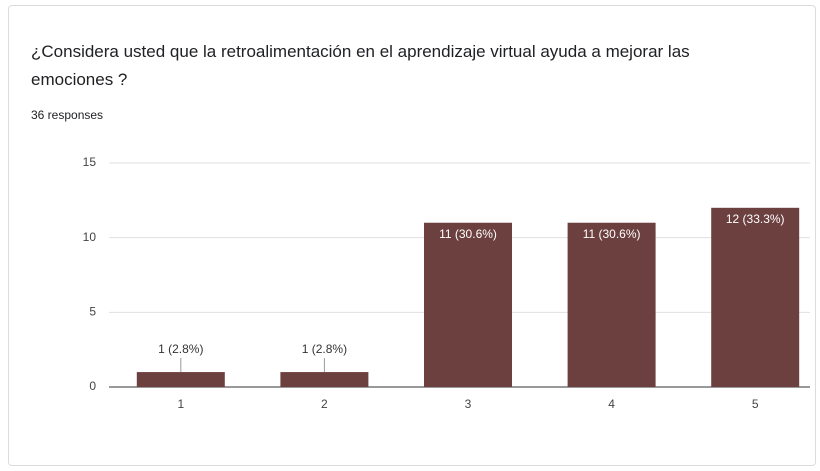  What do you see at coordinates (92, 386) in the screenshot?
I see `y-tick-label: 0` at bounding box center [92, 386].